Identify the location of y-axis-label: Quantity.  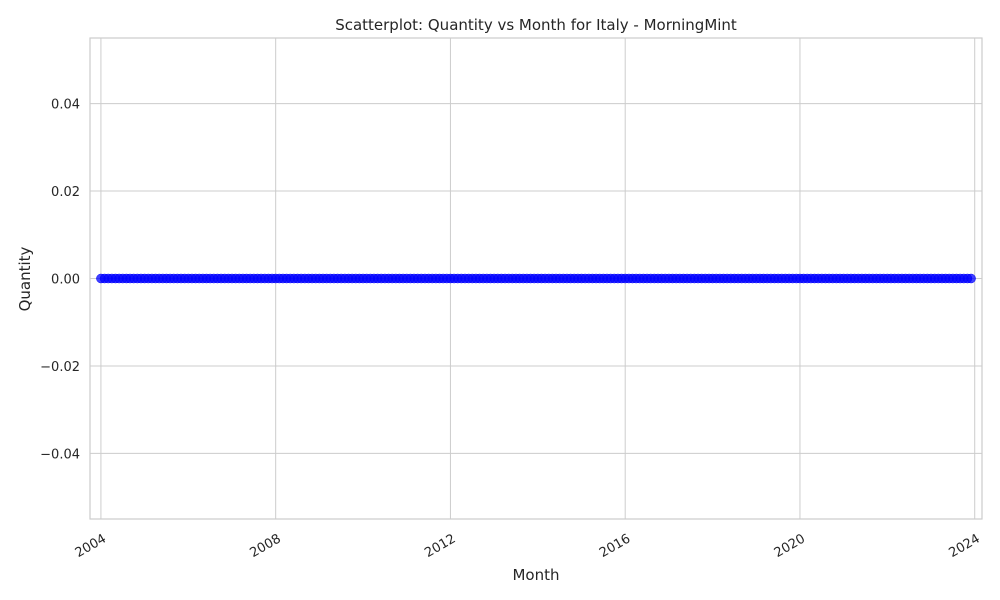
(25, 278).